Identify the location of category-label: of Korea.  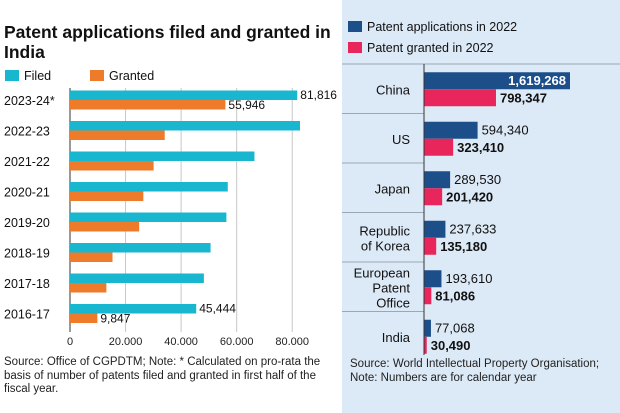
(386, 245).